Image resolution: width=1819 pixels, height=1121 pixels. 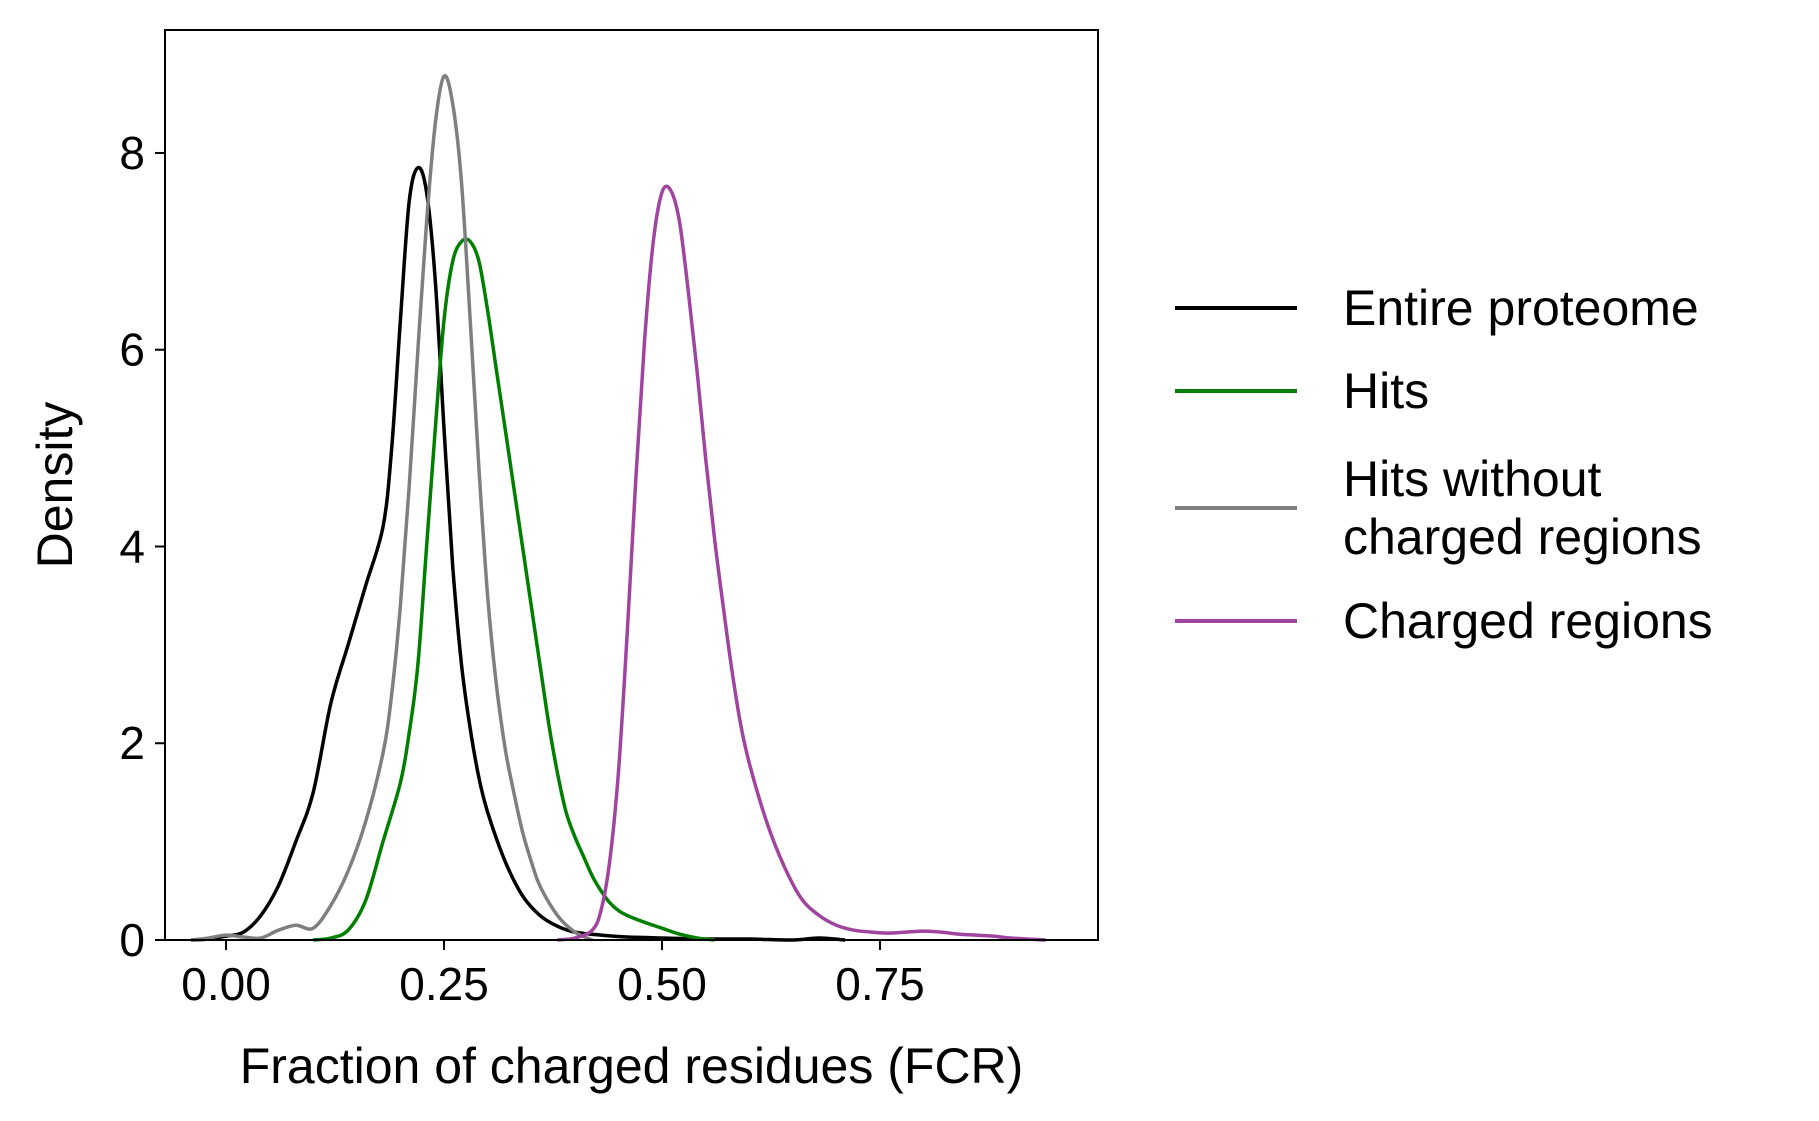 I want to click on x-tick-label: 0.50, so click(x=662, y=984).